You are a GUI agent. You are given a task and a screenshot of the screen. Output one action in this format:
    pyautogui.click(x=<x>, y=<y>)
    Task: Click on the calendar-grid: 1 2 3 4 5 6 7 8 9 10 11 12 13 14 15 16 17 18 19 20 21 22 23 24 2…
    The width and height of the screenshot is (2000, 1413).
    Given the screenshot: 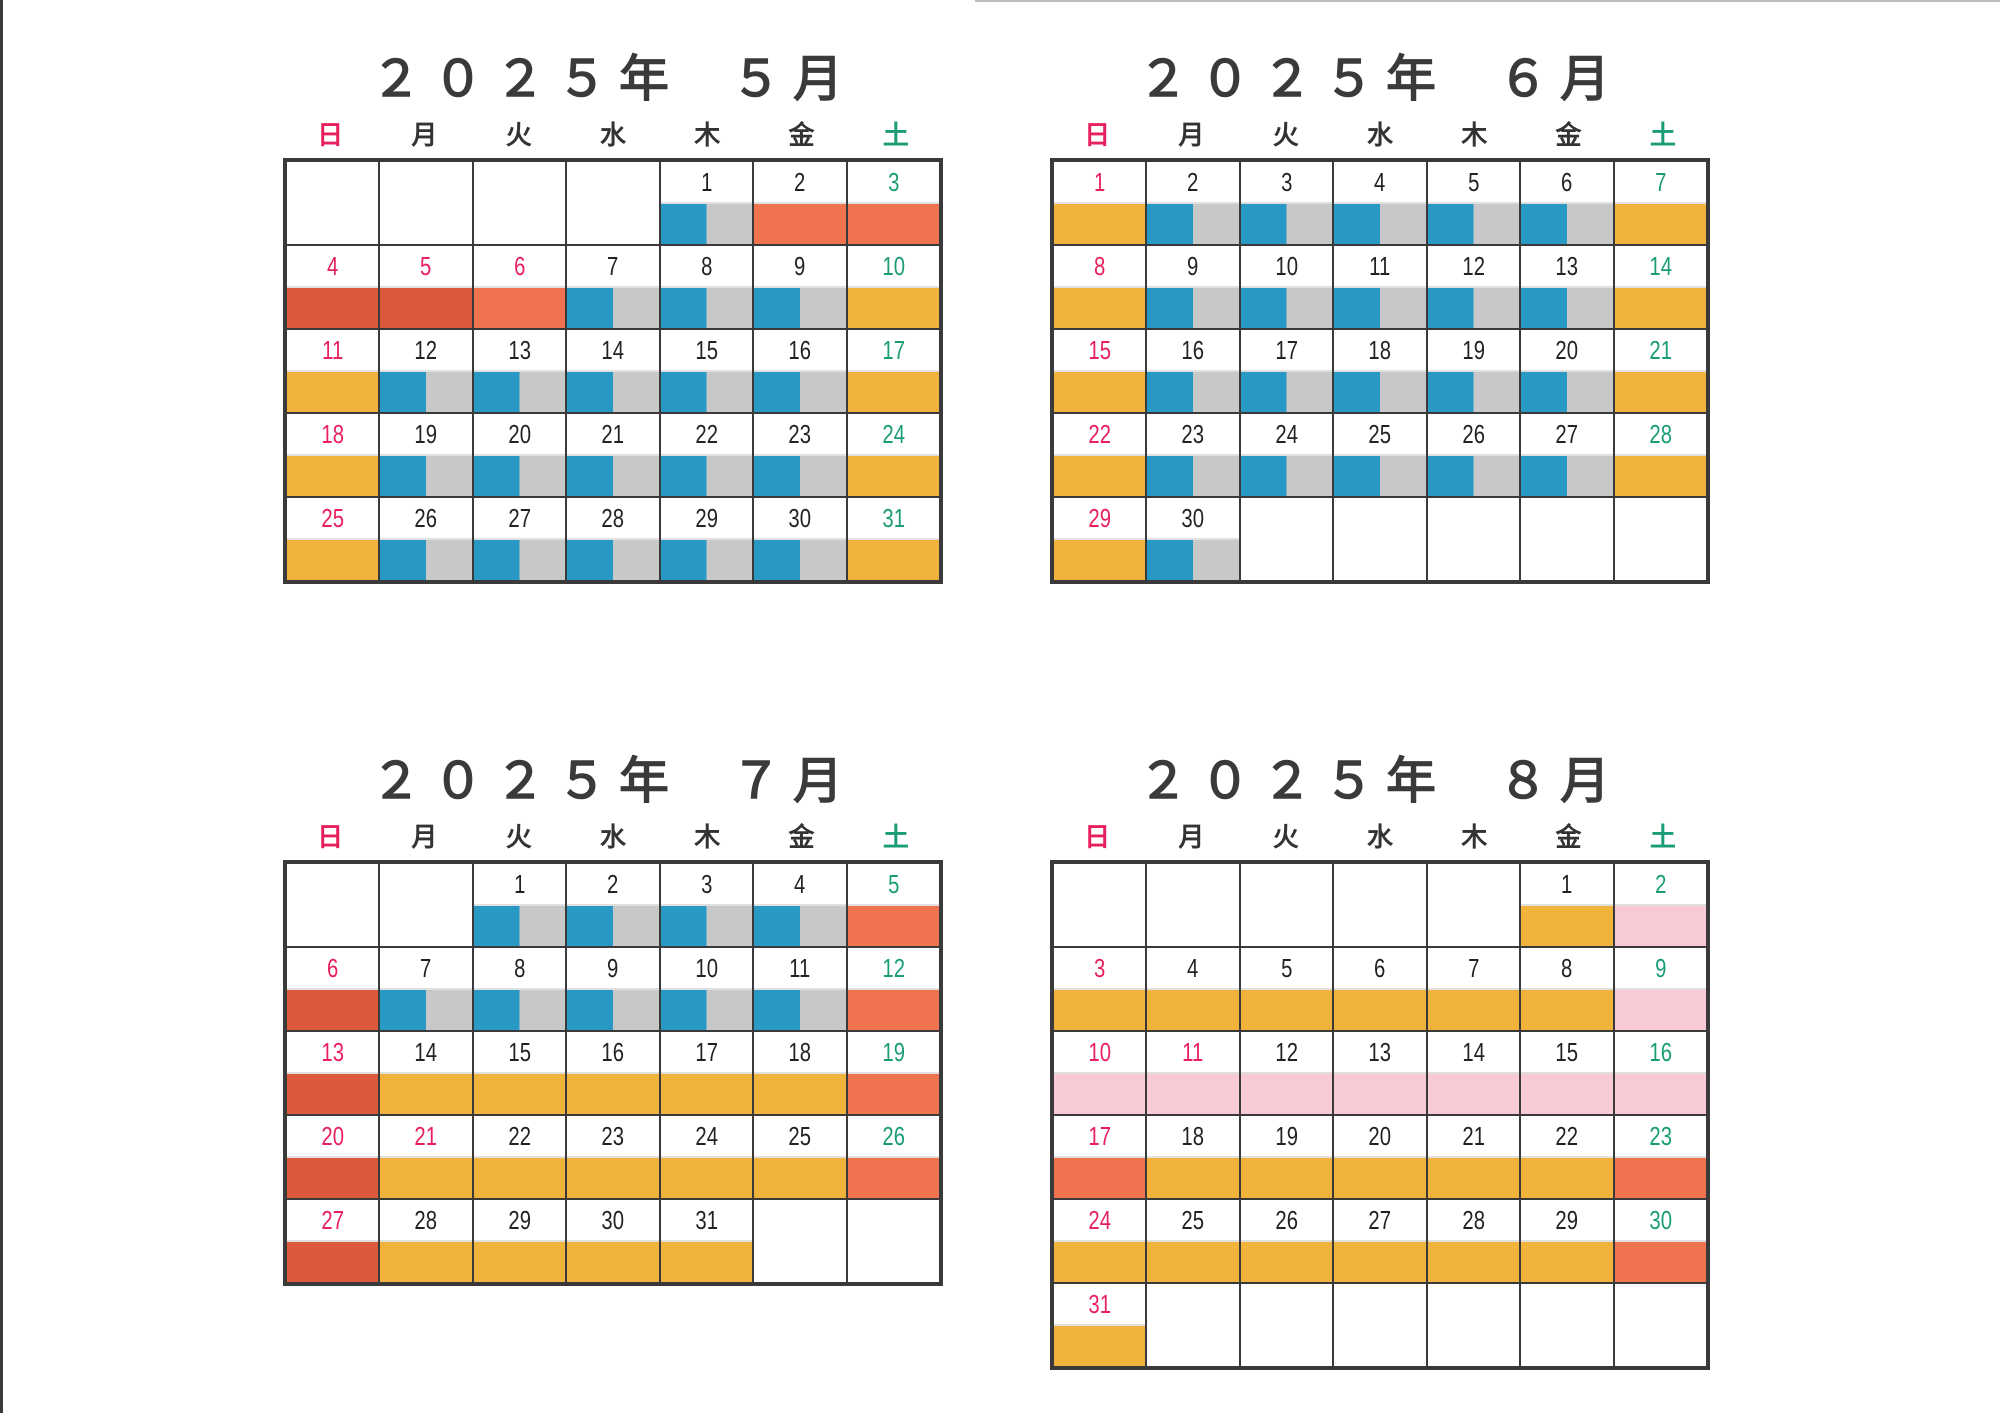 What is the action you would take?
    pyautogui.click(x=1380, y=1115)
    